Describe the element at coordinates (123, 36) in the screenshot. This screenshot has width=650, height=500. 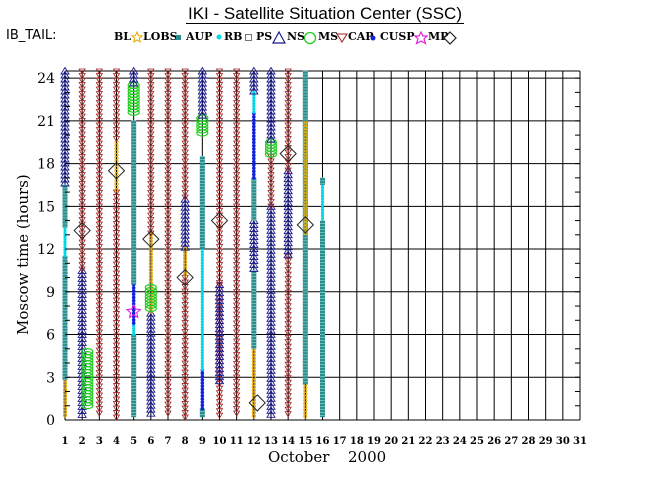
I see `legend-label-bl: BL` at that location.